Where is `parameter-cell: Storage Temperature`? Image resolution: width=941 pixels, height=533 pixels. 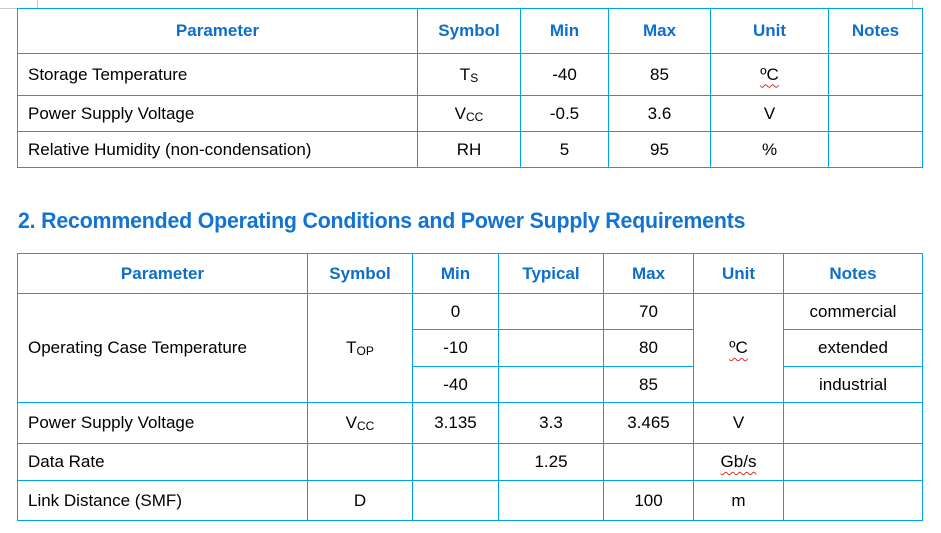
parameter-cell: Storage Temperature is located at coordinates (217, 74).